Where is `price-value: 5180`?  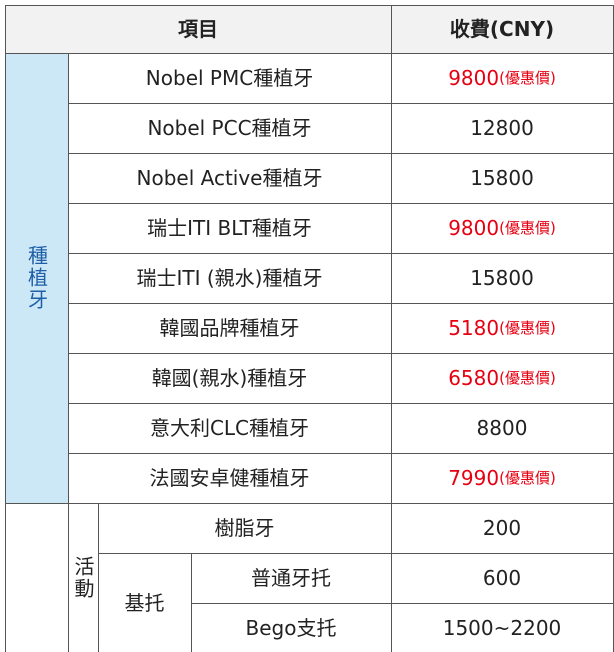
price-value: 5180 is located at coordinates (474, 328).